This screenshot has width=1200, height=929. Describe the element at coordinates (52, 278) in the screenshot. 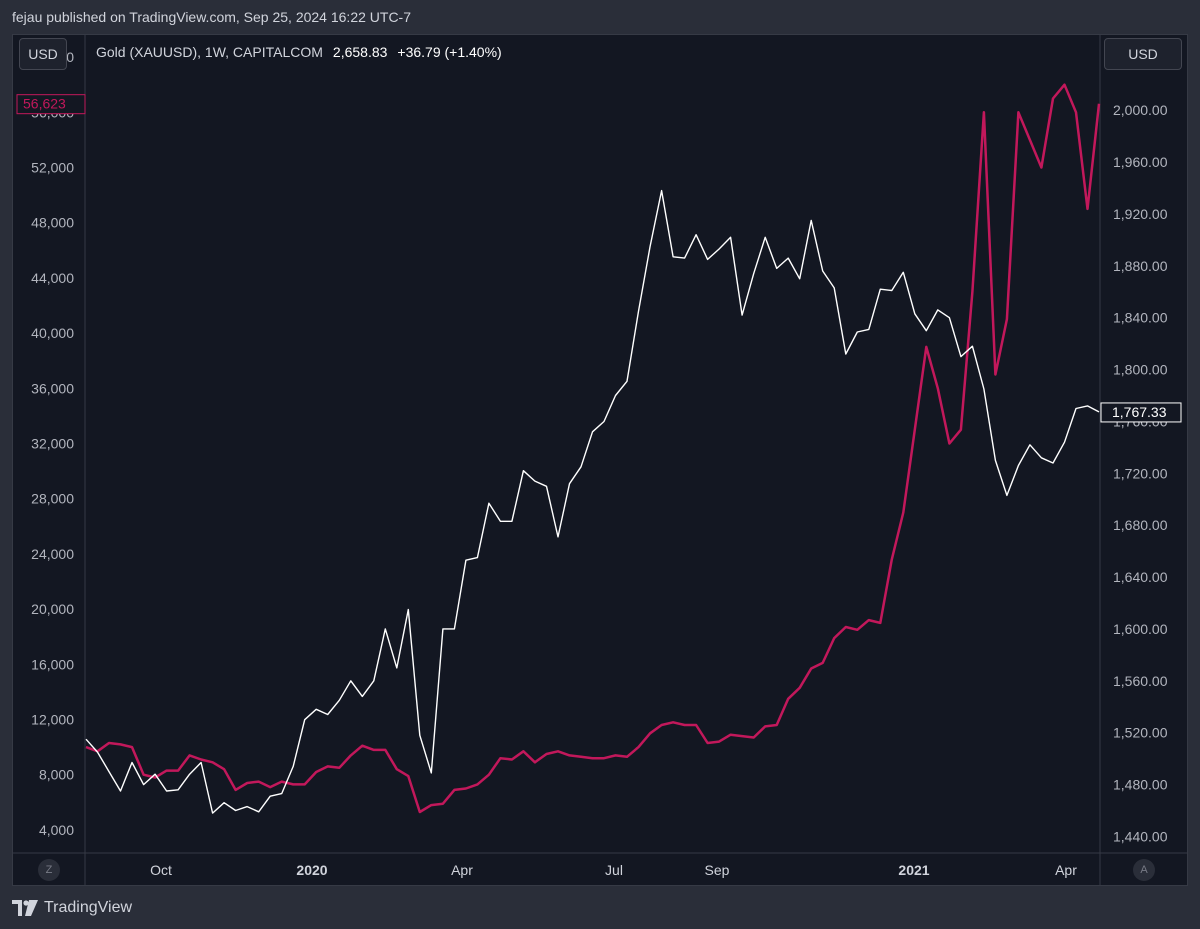

I see `left-tick-label: 44,000` at that location.